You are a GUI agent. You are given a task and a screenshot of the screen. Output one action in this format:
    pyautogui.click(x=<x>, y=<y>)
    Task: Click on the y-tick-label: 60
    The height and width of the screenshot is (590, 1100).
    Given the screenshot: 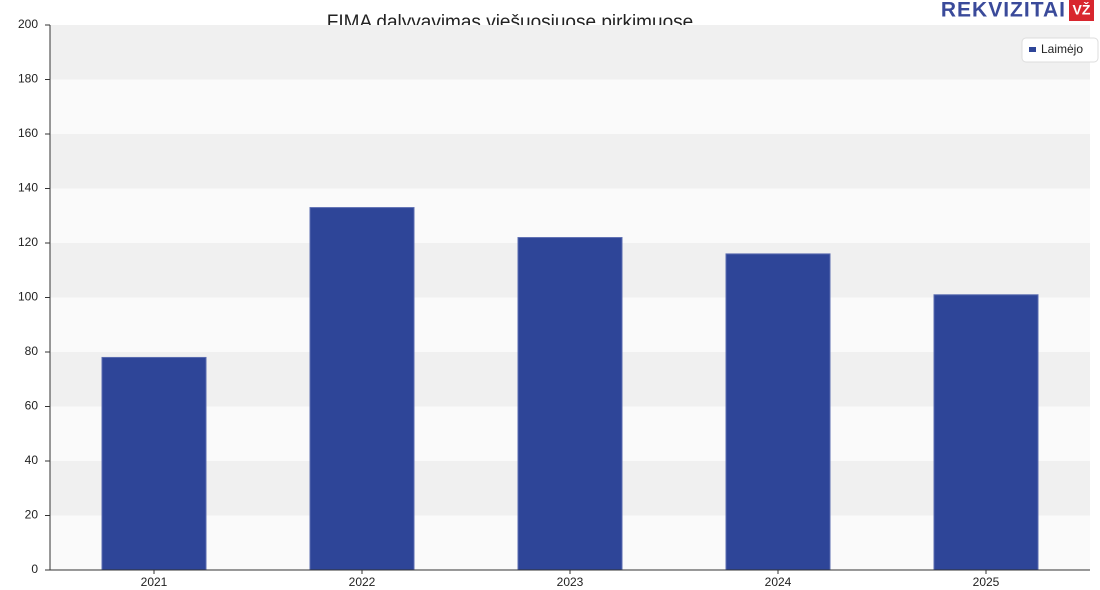 What is the action you would take?
    pyautogui.click(x=32, y=406)
    